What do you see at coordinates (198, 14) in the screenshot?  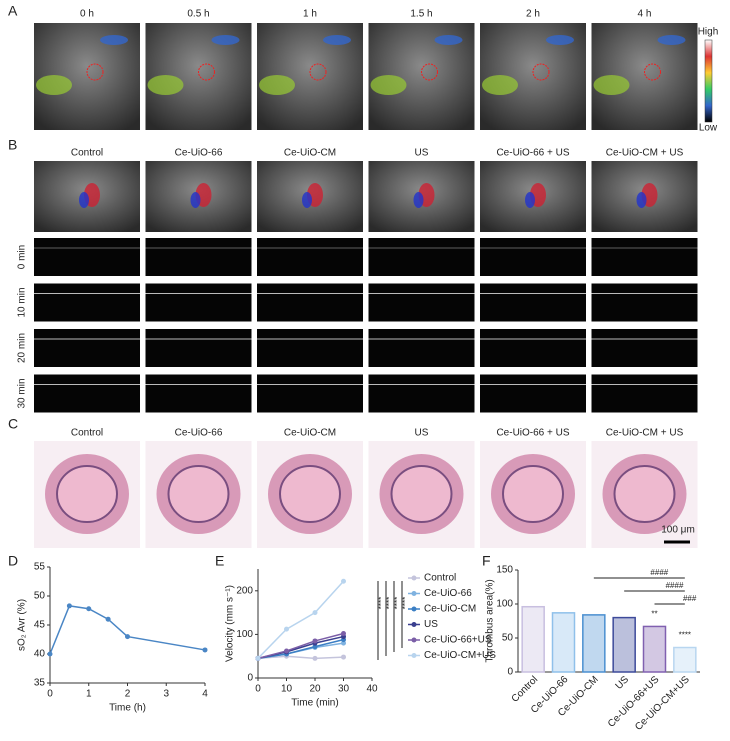 I see `time-label: 0.5 h` at bounding box center [198, 14].